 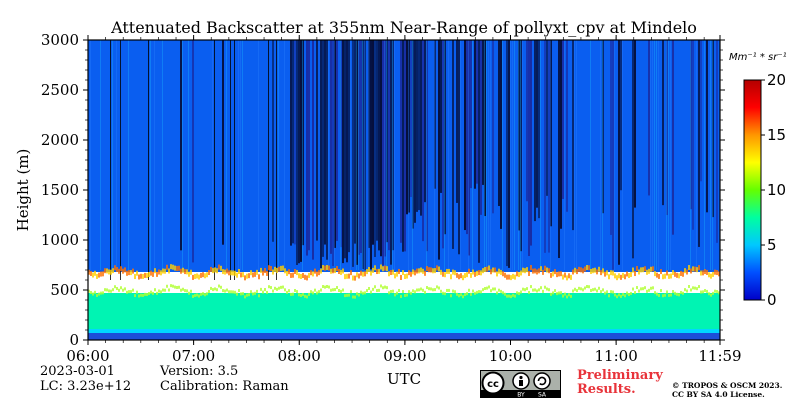 What do you see at coordinates (60, 240) in the screenshot?
I see `y-tick-label: 1000` at bounding box center [60, 240].